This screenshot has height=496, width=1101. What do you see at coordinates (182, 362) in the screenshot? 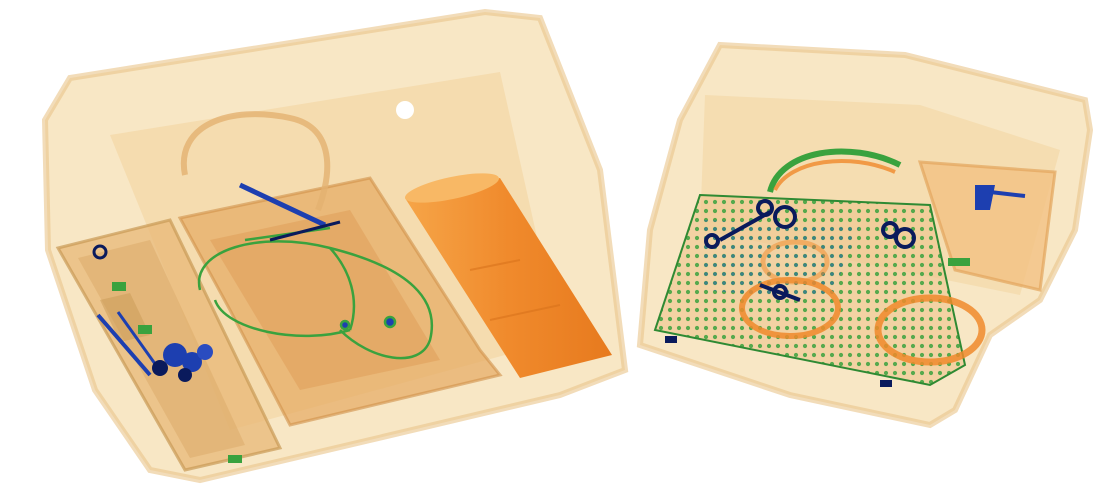
I see `metal-cluster` at bounding box center [182, 362].